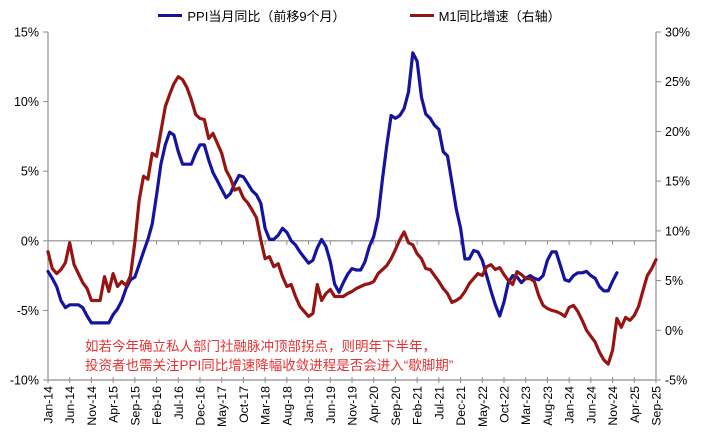 The image size is (719, 445). What do you see at coordinates (135, 406) in the screenshot?
I see `x-axis-tick-label: Sep-15` at bounding box center [135, 406].